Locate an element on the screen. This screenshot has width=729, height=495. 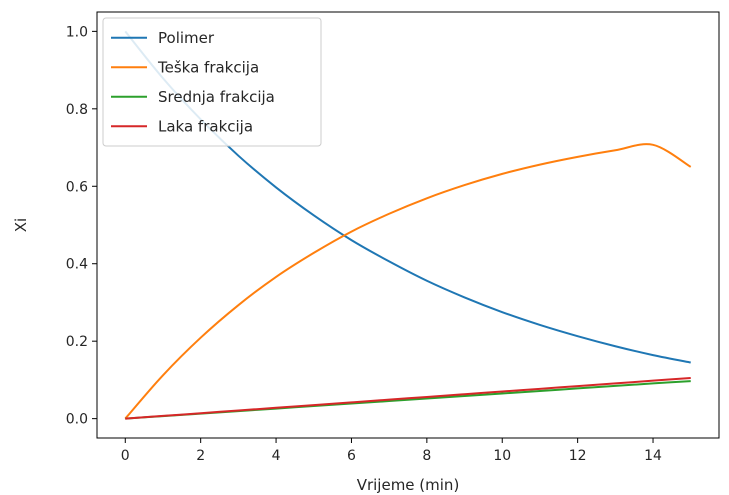
x-tick-label: 8 is located at coordinates (426, 456).